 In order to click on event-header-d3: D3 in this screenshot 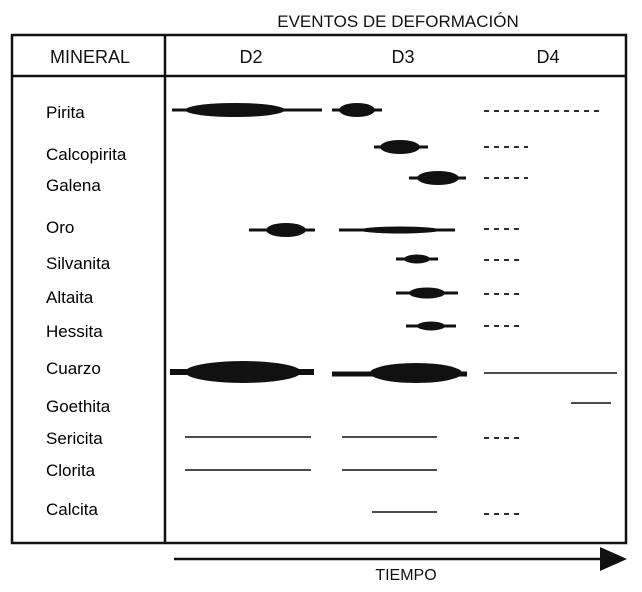, I will do `click(402, 57)`.